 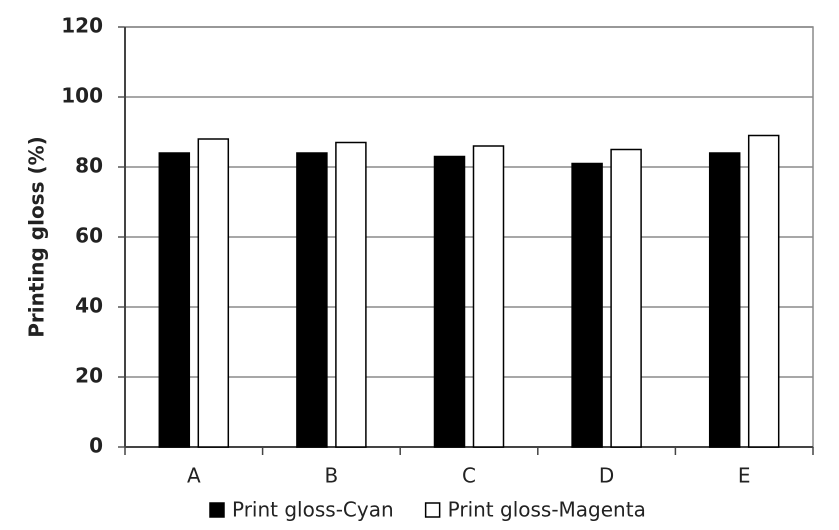 What do you see at coordinates (606, 476) in the screenshot?
I see `x-tick-label: D` at bounding box center [606, 476].